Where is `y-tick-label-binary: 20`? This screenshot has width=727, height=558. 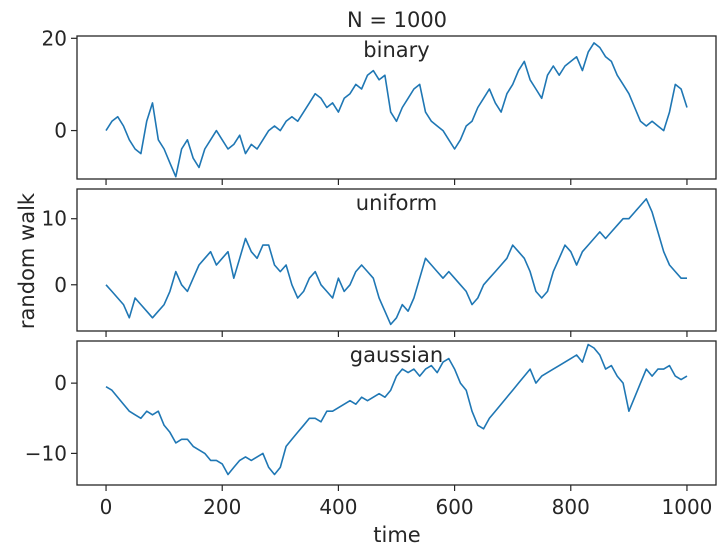
y-tick-label-binary: 20 is located at coordinates (54, 38).